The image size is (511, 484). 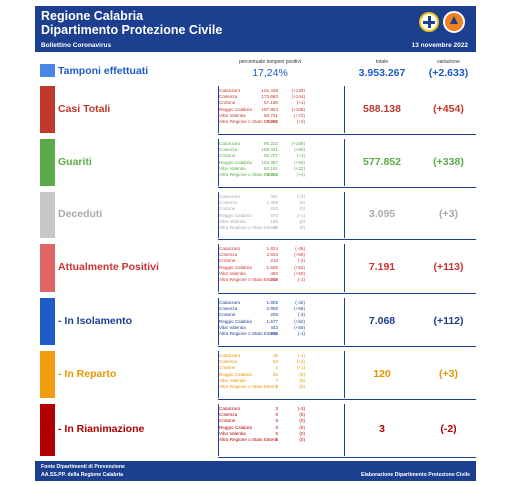 I want to click on province-item: Crotone 216 (-2), so click(x=263, y=261).